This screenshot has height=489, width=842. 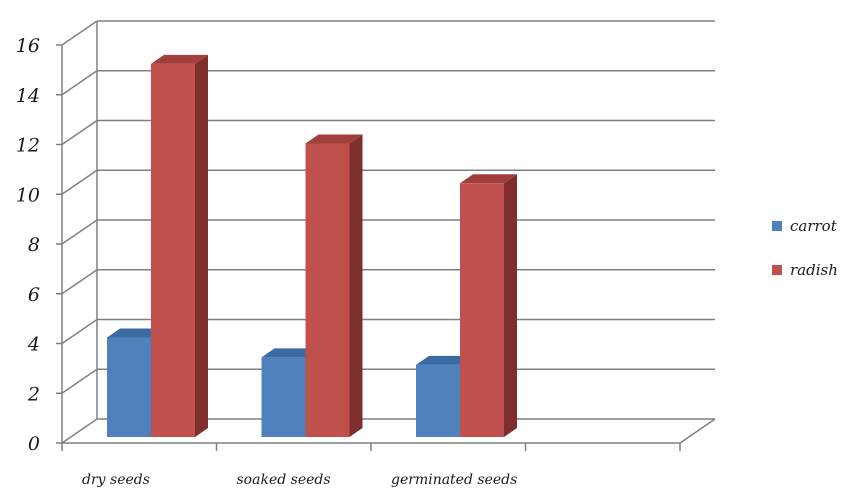 What do you see at coordinates (284, 480) in the screenshot?
I see `x-category-label: soaked seeds` at bounding box center [284, 480].